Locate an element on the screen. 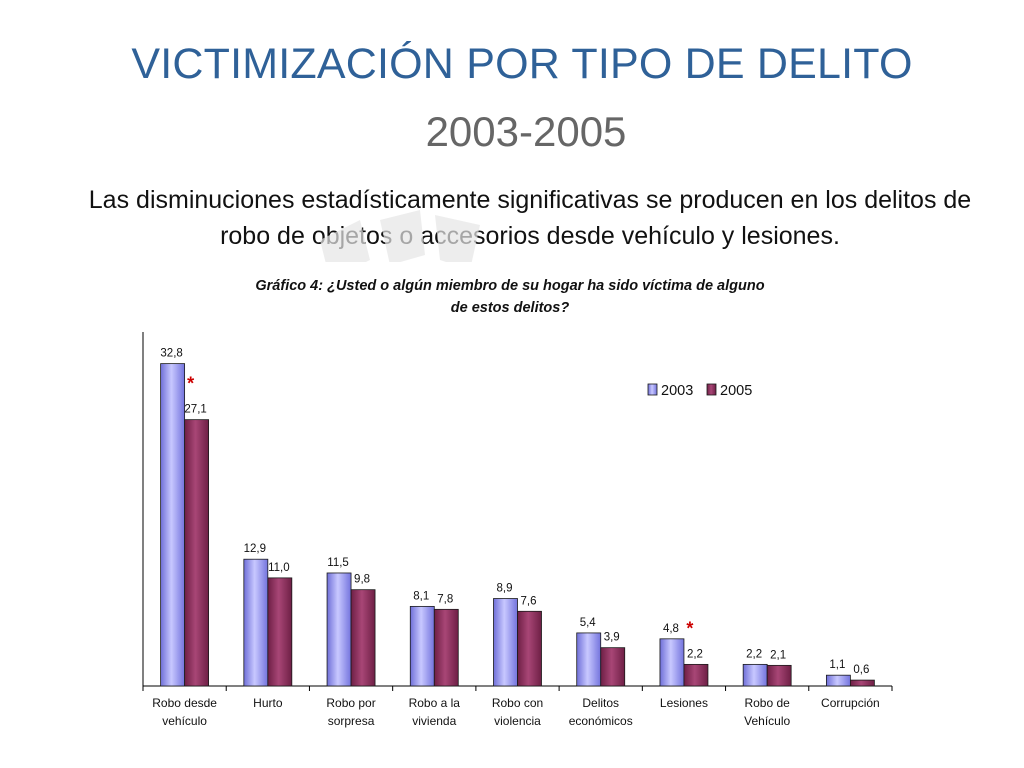 The image size is (1024, 768). x-tick-label: Robo de is located at coordinates (767, 703).